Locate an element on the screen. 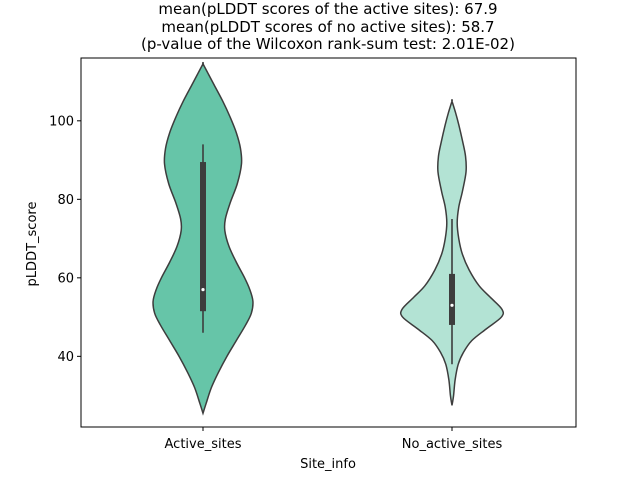  median-point-active-sites is located at coordinates (203, 290).